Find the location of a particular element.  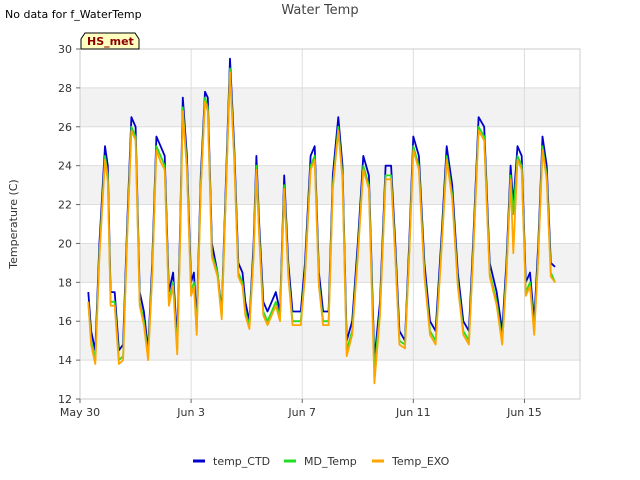

y-tick-label: 28 is located at coordinates (65, 88).